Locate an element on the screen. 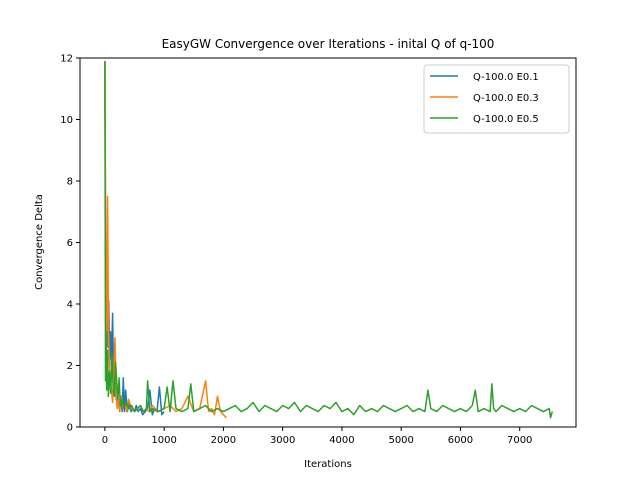 The height and width of the screenshot is (480, 640). y-tick-label: 6 is located at coordinates (70, 243).